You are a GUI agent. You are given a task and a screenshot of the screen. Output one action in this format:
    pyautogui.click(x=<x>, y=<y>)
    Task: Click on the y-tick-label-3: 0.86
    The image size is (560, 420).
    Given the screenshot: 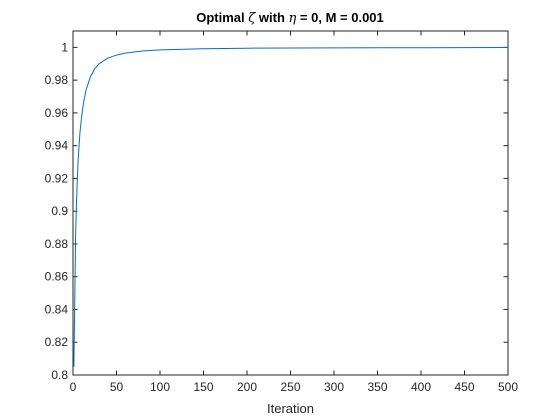 What is the action you would take?
    pyautogui.click(x=57, y=277)
    